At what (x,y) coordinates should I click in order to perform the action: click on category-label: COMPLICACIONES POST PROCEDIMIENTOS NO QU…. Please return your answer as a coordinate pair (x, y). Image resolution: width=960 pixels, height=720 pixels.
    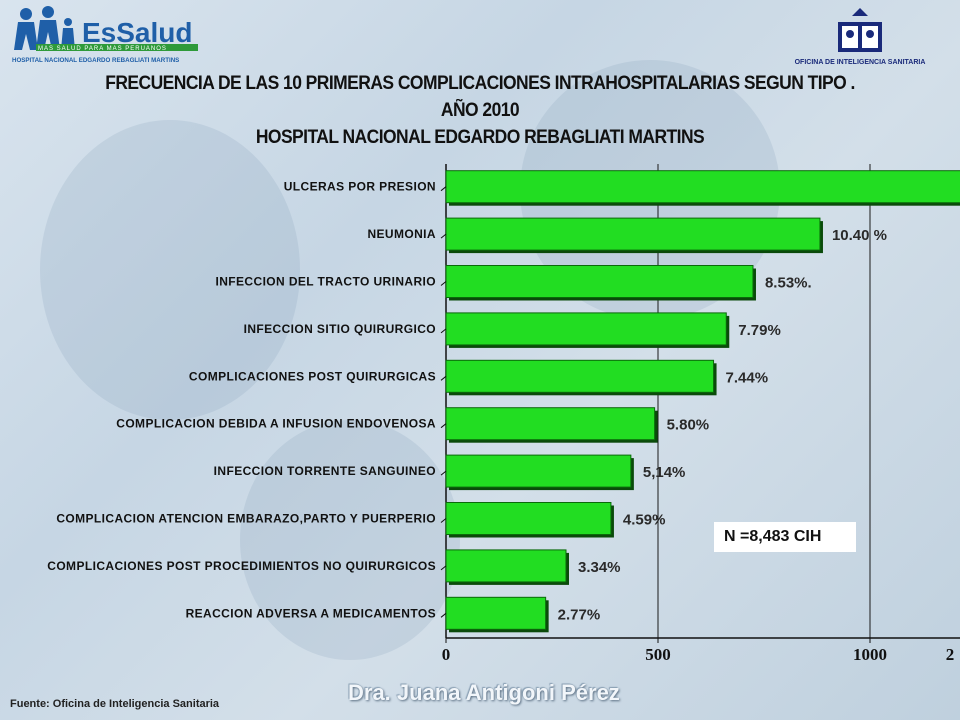
    Looking at the image, I should click on (241, 566).